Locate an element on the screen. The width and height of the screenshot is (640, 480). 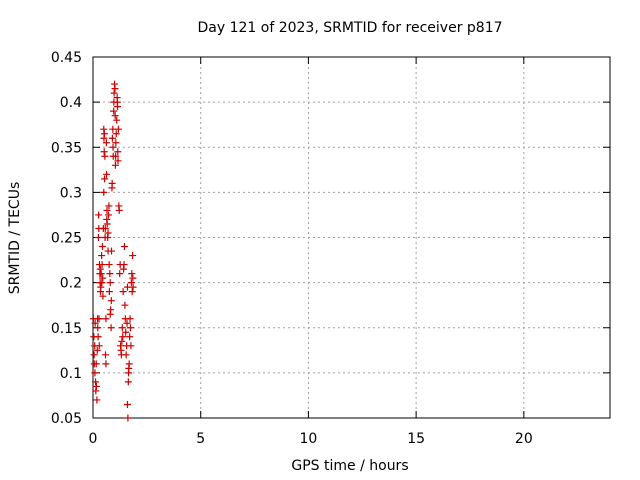
x-axis-label: GPS time / hours is located at coordinates (349, 466).